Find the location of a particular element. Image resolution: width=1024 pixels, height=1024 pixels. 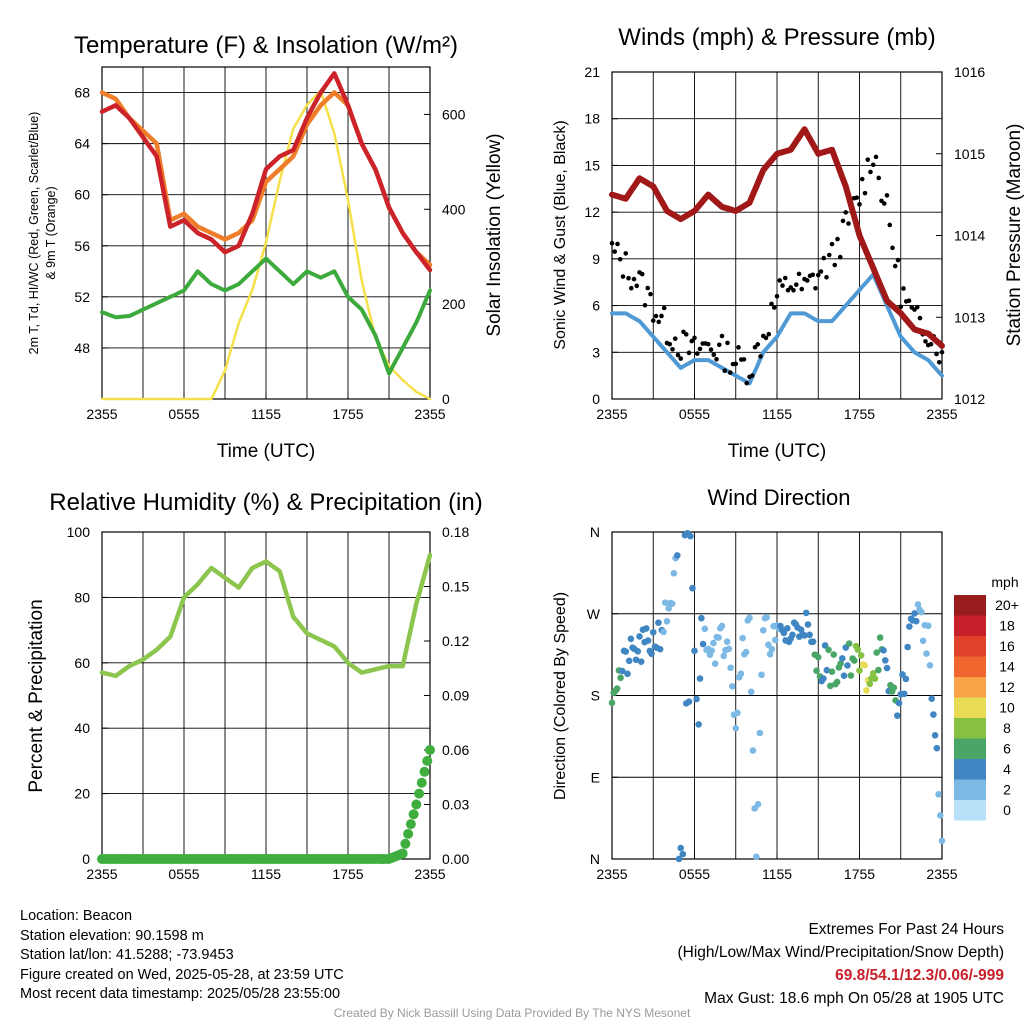

temp-xlabel: Time (UTC) is located at coordinates (266, 451).